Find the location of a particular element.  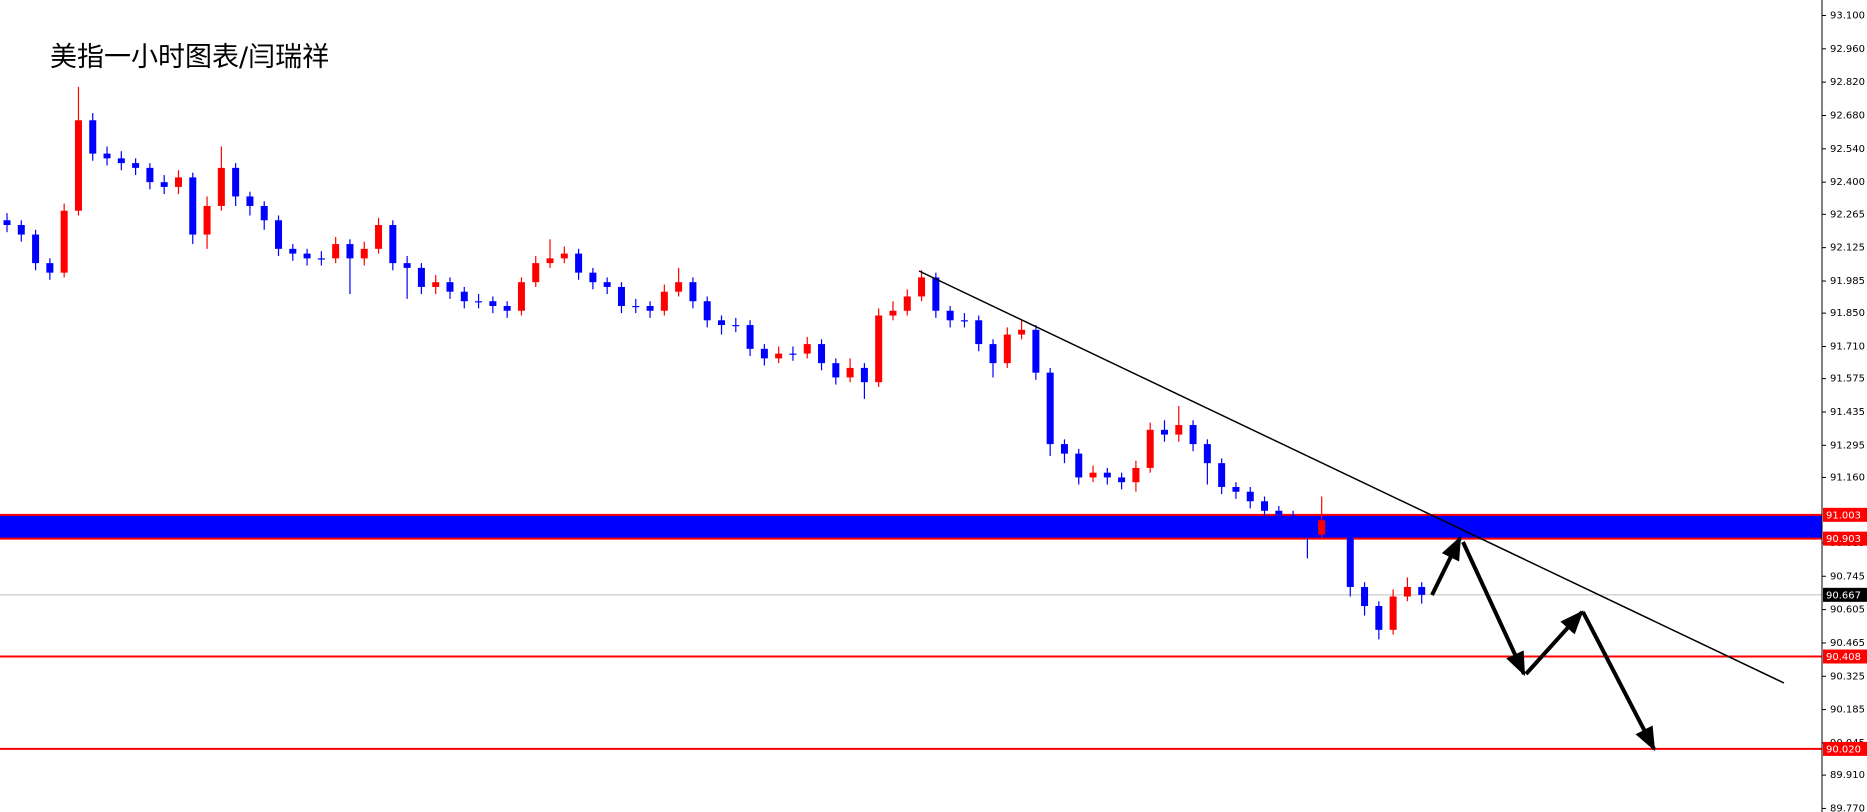

y-tick-label: 91.850 is located at coordinates (1847, 313).